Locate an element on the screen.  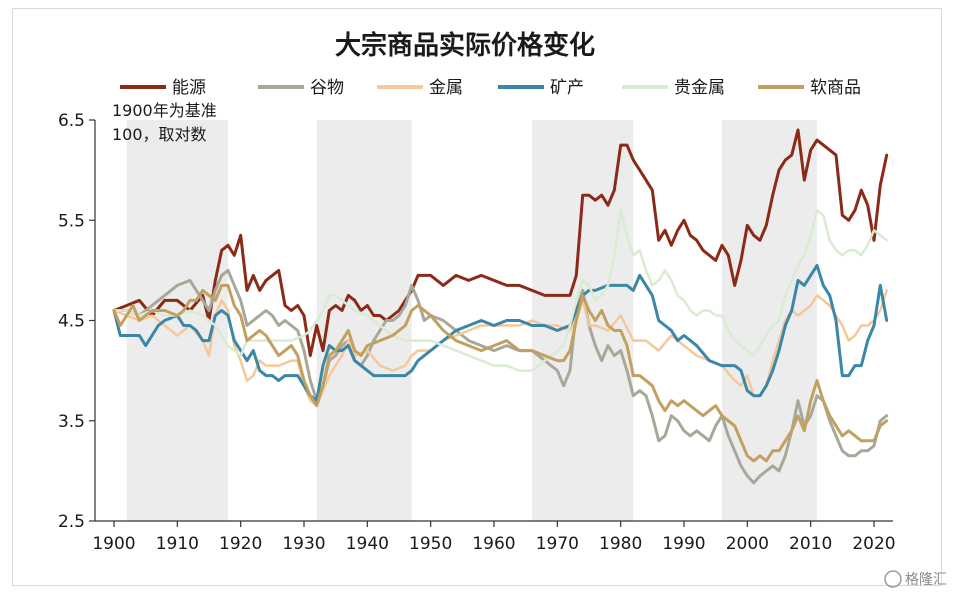
watermark-logo-icon is located at coordinates (893, 579).